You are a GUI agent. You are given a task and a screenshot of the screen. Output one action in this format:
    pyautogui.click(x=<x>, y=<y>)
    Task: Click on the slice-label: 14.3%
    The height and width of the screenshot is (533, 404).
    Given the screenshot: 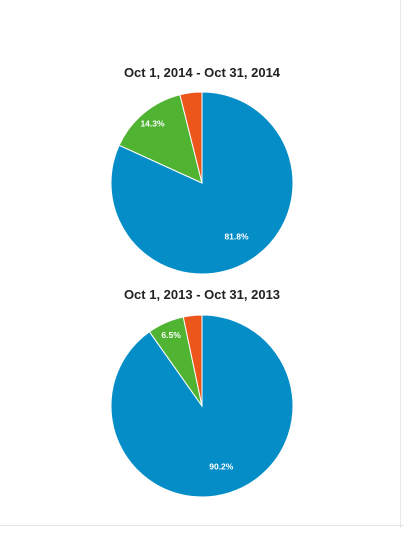 What is the action you would take?
    pyautogui.click(x=152, y=124)
    